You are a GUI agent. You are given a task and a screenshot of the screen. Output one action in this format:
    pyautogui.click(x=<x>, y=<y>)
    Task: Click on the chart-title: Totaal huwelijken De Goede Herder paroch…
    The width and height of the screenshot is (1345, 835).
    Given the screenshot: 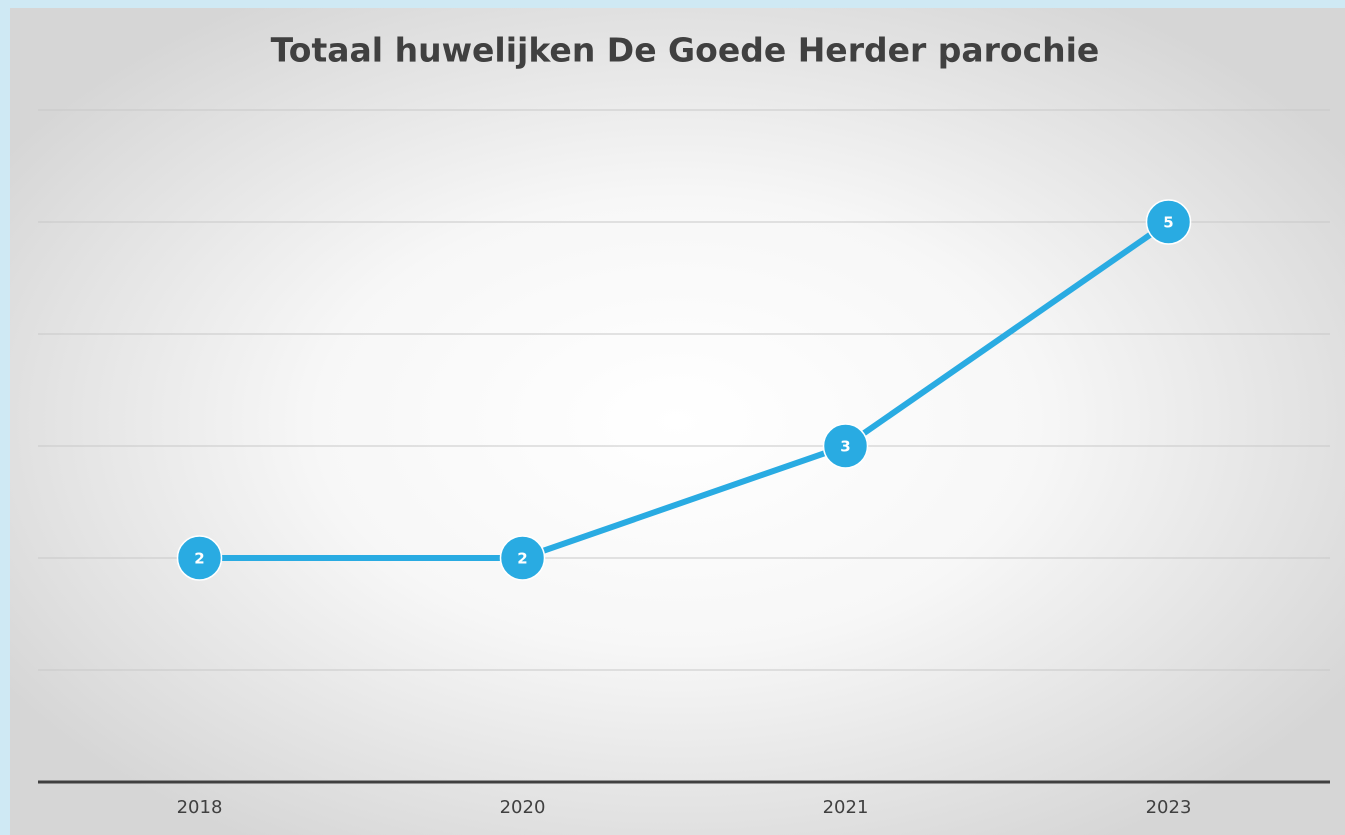 What is the action you would take?
    pyautogui.click(x=685, y=50)
    